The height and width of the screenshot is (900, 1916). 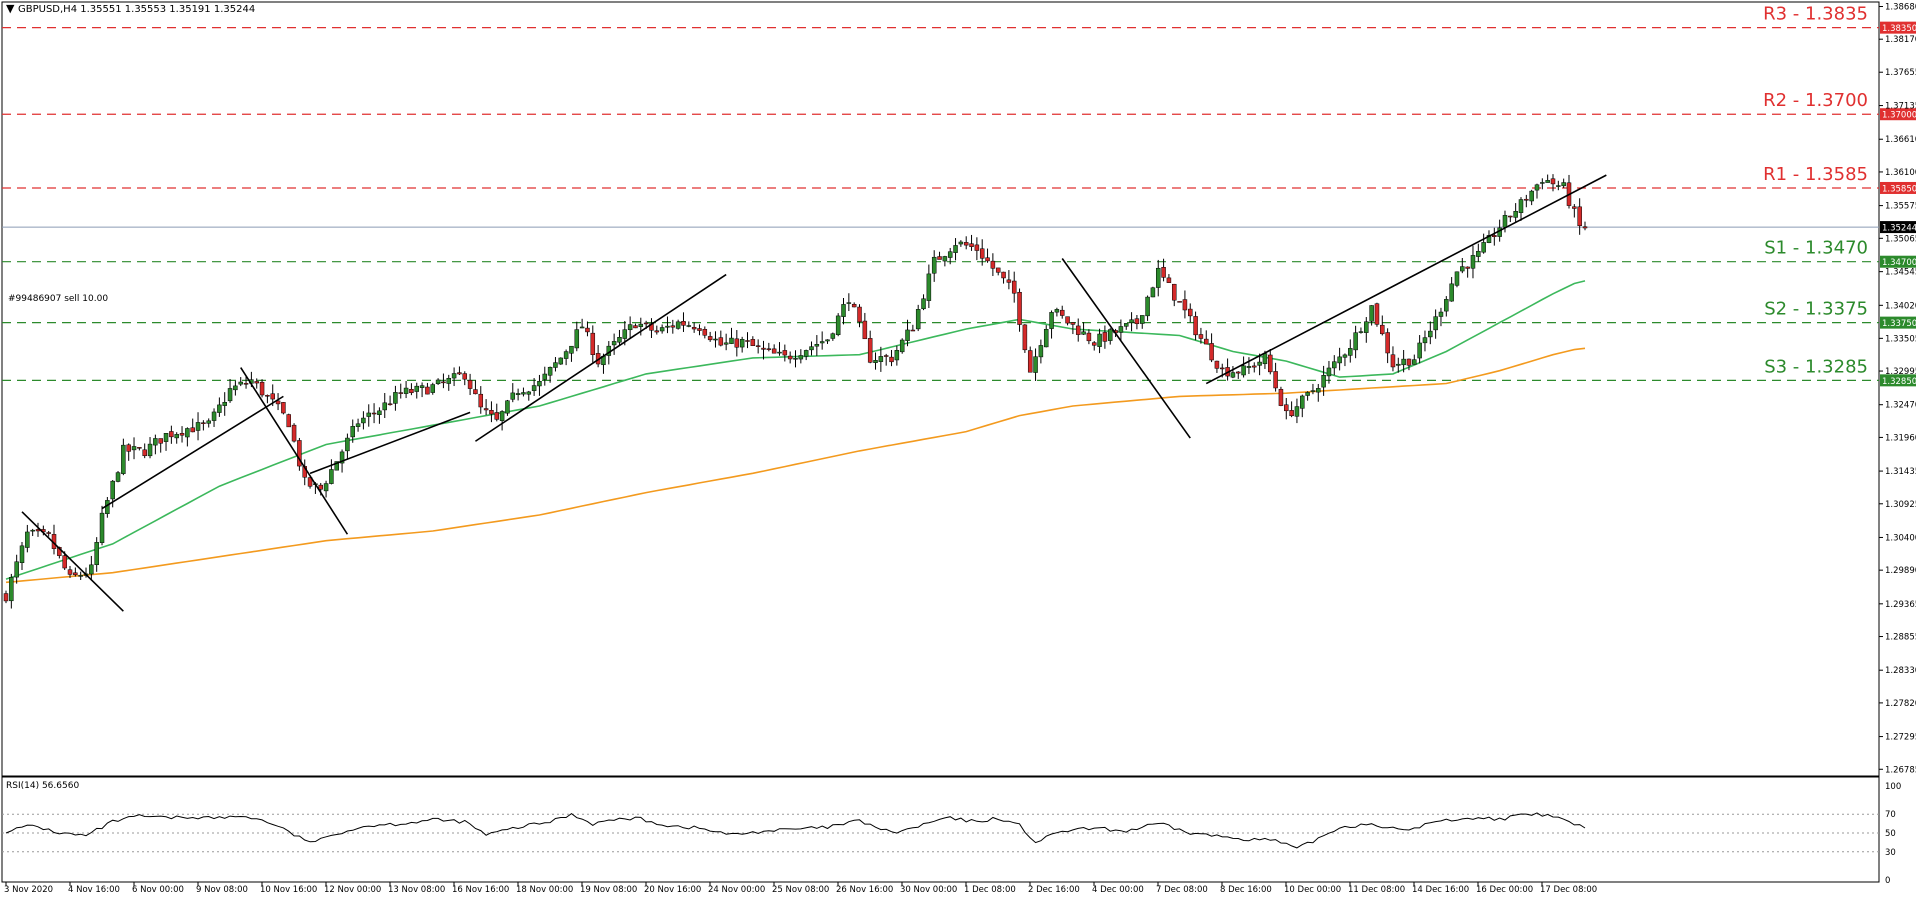 What do you see at coordinates (1900, 207) in the screenshot?
I see `price-tick-label: 1.35575` at bounding box center [1900, 207].